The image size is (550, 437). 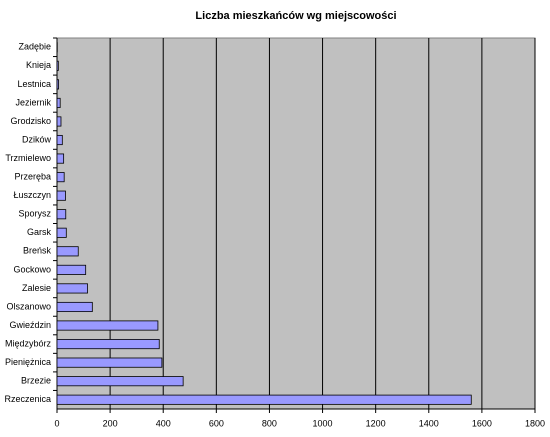 I want to click on x-tick-label: 800, so click(x=269, y=423).